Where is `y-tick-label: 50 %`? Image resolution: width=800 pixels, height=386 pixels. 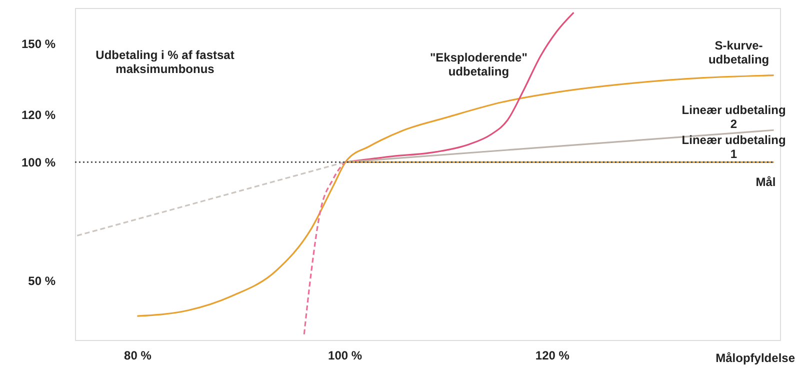 y-tick-label: 50 % is located at coordinates (42, 281).